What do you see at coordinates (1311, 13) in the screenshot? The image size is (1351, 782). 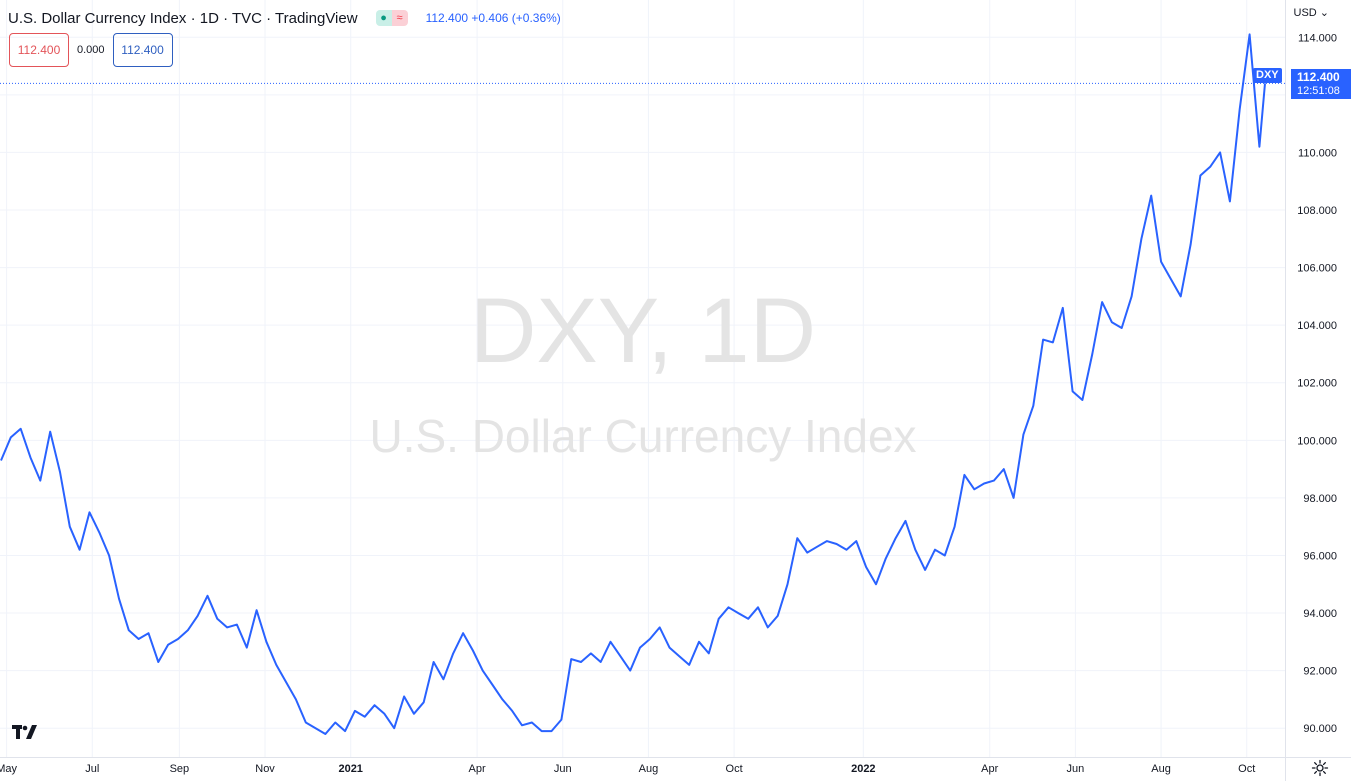 I see `currency-button: USD ⌄` at bounding box center [1311, 13].